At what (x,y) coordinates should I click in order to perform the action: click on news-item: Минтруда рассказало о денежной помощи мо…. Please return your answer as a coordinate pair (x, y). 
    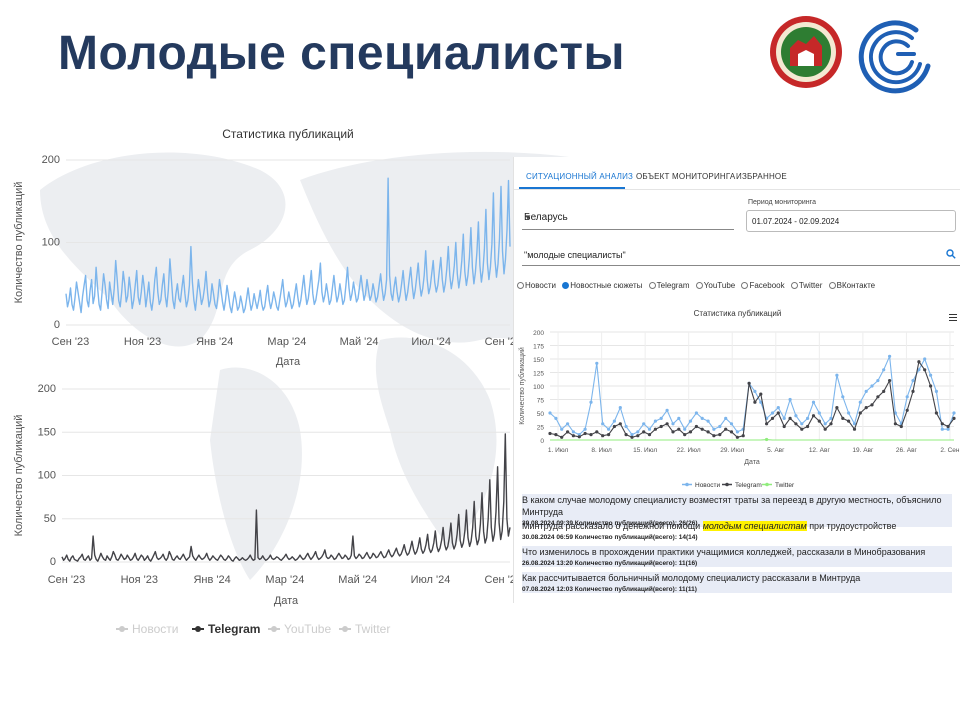
    Looking at the image, I should click on (737, 530).